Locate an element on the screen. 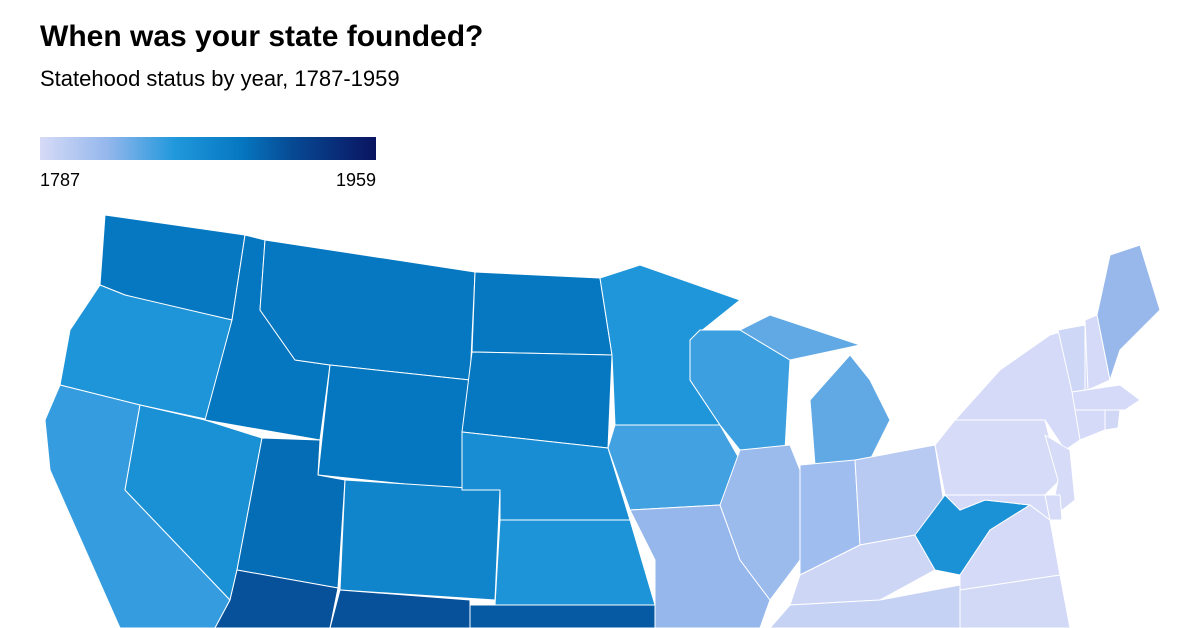 This screenshot has width=1200, height=628. legend-min: 1787 is located at coordinates (60, 180).